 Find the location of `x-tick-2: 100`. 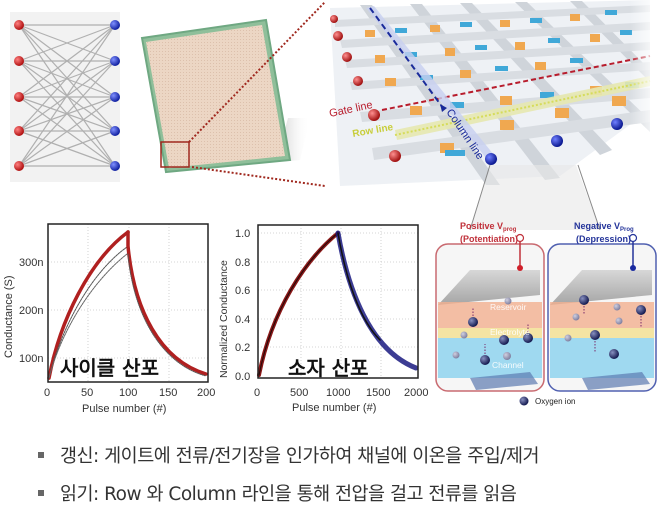

x-tick-2: 100 is located at coordinates (128, 393).